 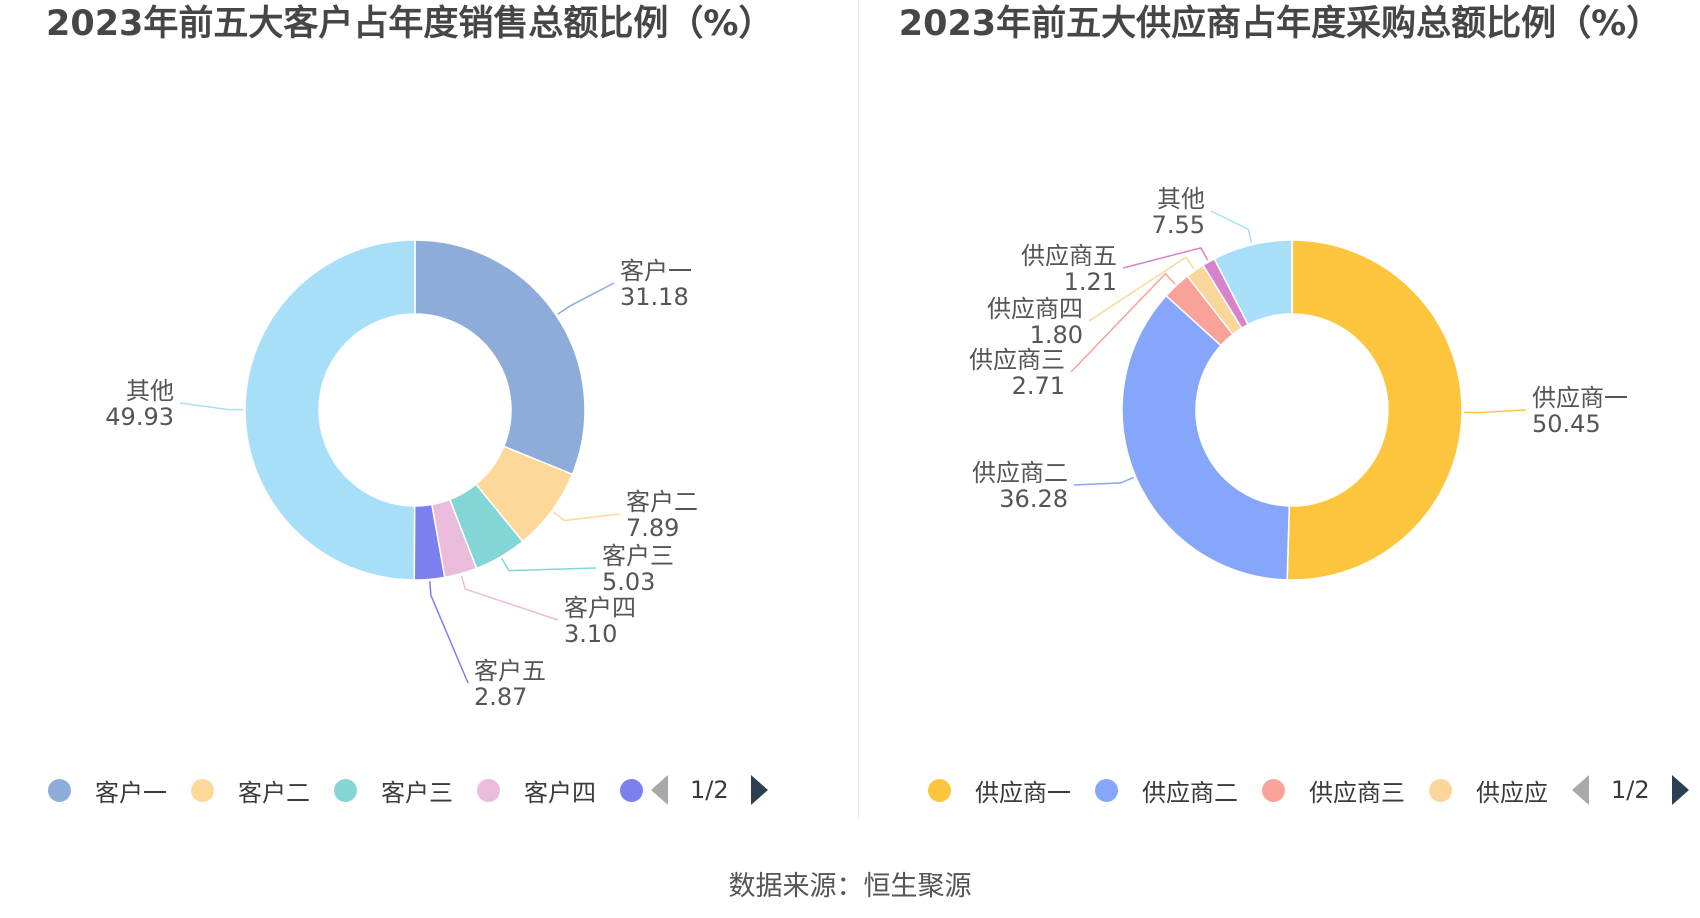 I want to click on supplier-slice-value-5: 1.21, so click(x=1090, y=282).